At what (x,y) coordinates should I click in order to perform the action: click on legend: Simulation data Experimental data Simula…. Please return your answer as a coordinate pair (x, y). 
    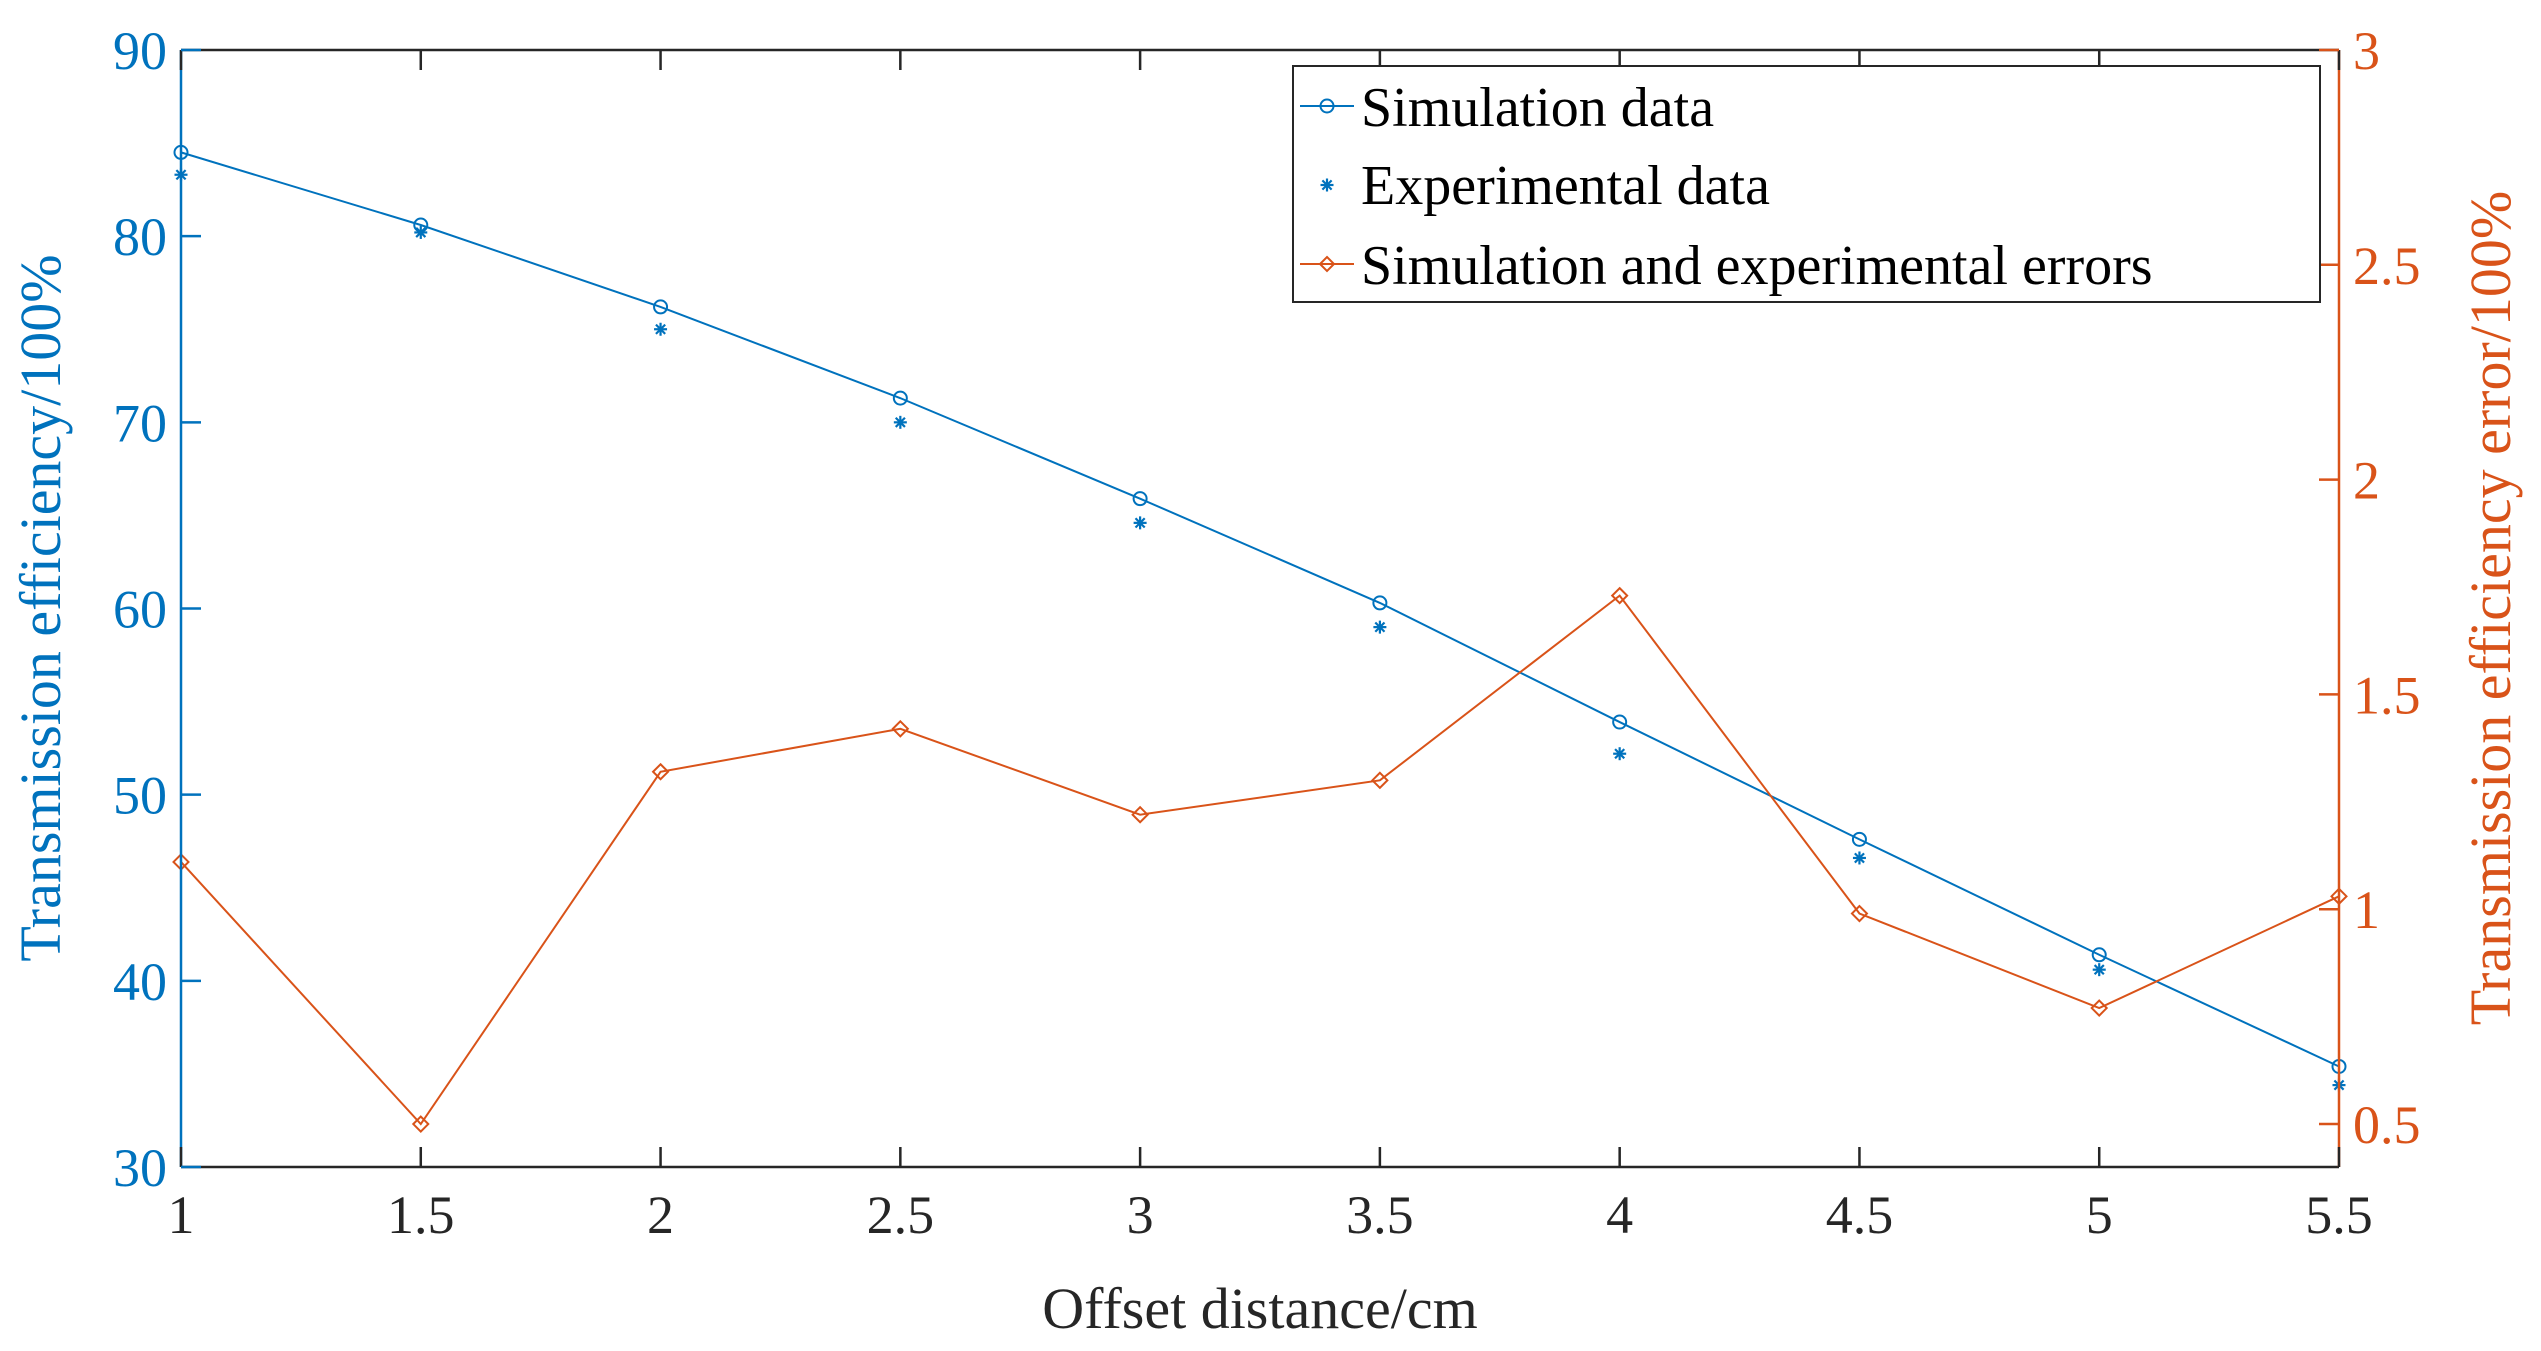
    Looking at the image, I should click on (1806, 184).